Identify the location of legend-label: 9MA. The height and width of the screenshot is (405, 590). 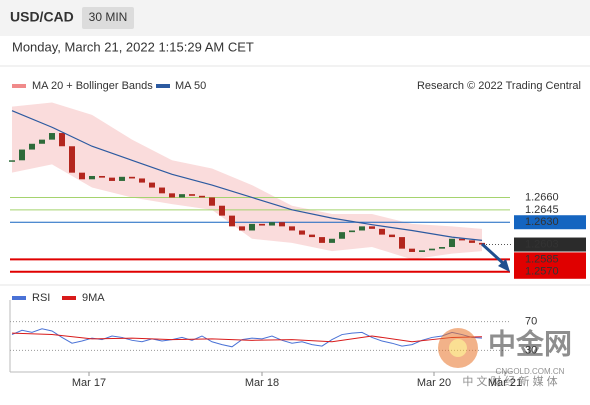
(93, 298).